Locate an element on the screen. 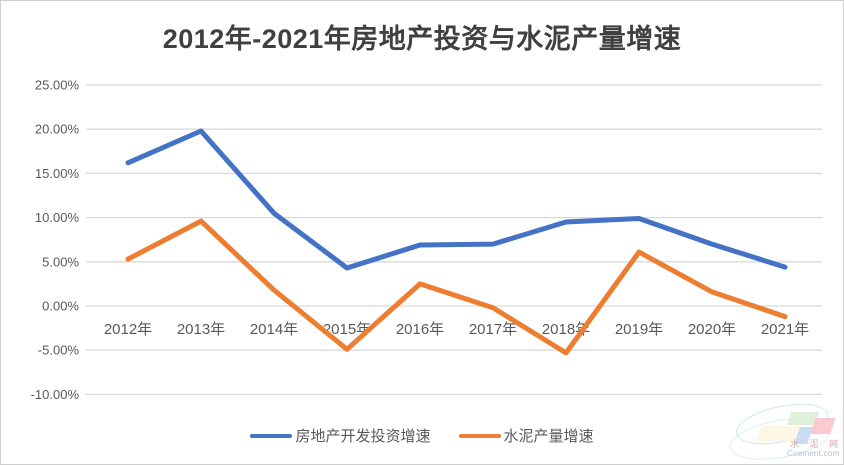  chart-legend: 房地产开发投资增速 水泥产量增速 is located at coordinates (422, 435).